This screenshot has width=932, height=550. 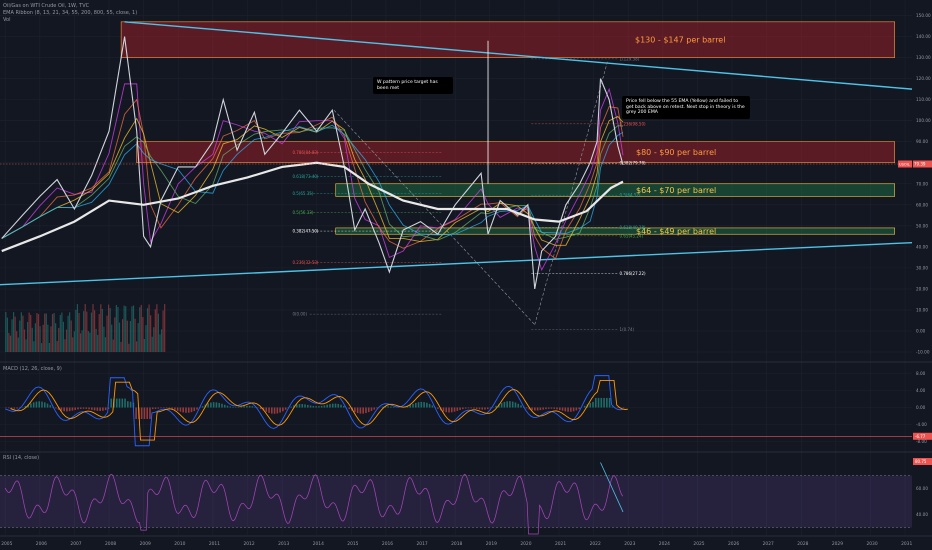 What do you see at coordinates (837, 544) in the screenshot?
I see `time-tick-label: 2029` at bounding box center [837, 544].